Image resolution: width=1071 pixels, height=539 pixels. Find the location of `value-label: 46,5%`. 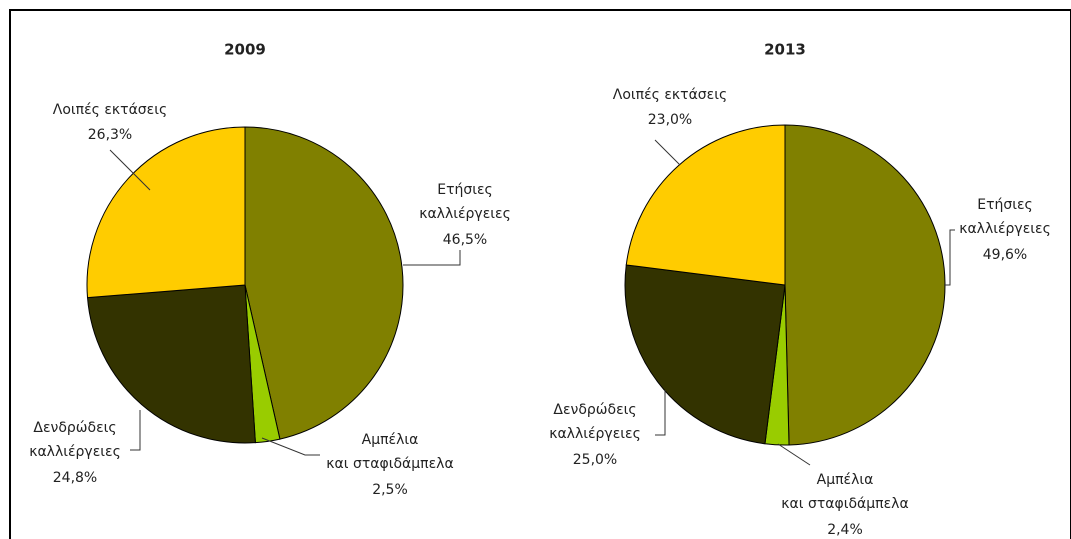

value-label: 46,5% is located at coordinates (465, 240).